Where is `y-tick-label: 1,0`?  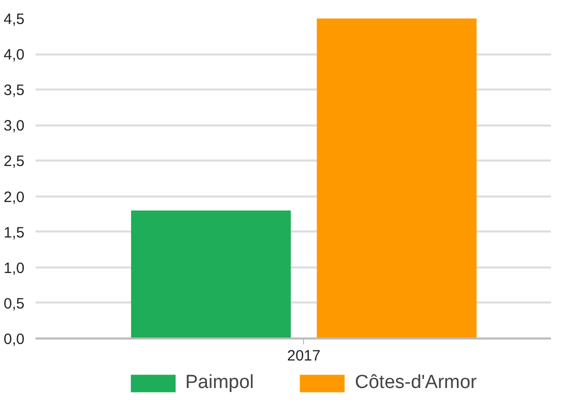
y-tick-label: 1,0 is located at coordinates (14, 268).